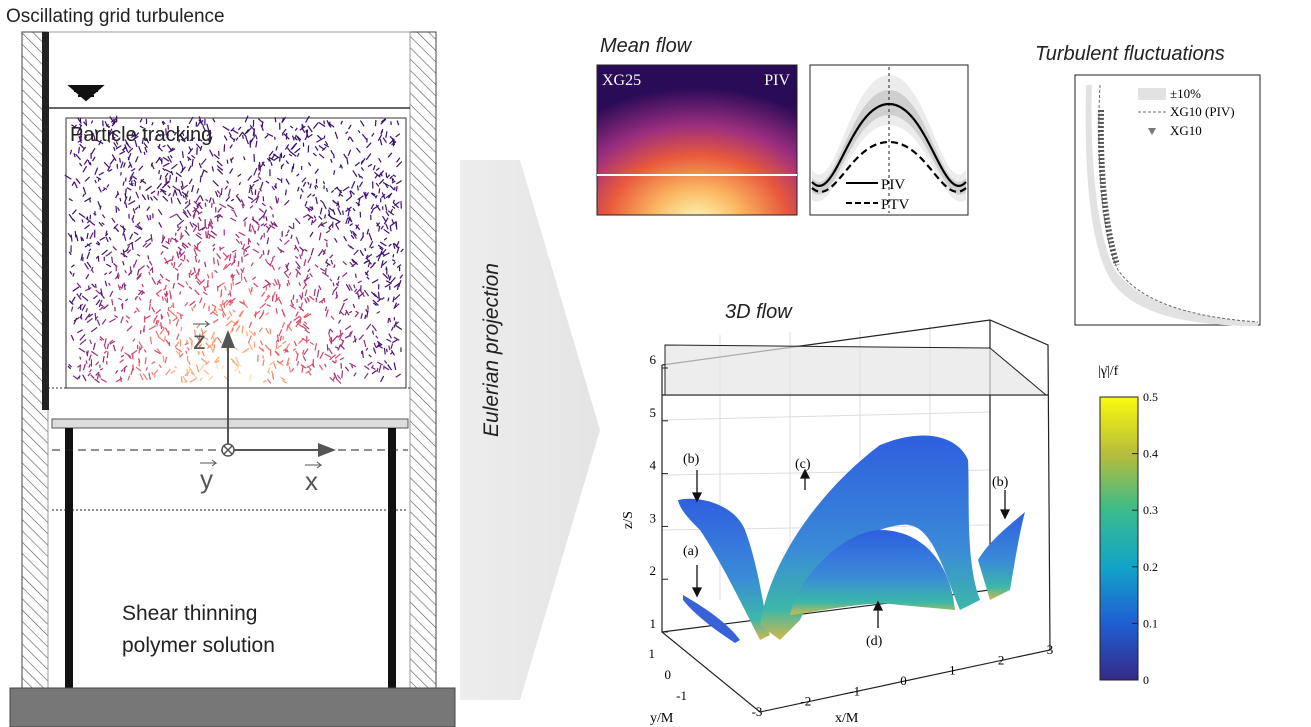  Describe the element at coordinates (1152, 94) in the screenshot. I see `legend-swatch` at that location.